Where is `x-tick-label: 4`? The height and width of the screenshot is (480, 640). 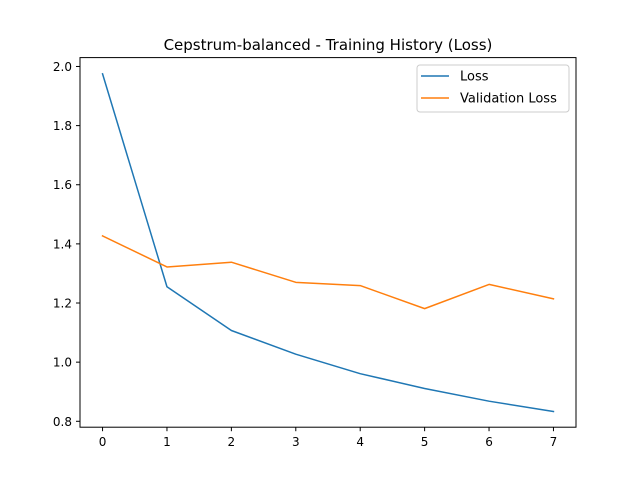 x-tick-label: 4 is located at coordinates (360, 442).